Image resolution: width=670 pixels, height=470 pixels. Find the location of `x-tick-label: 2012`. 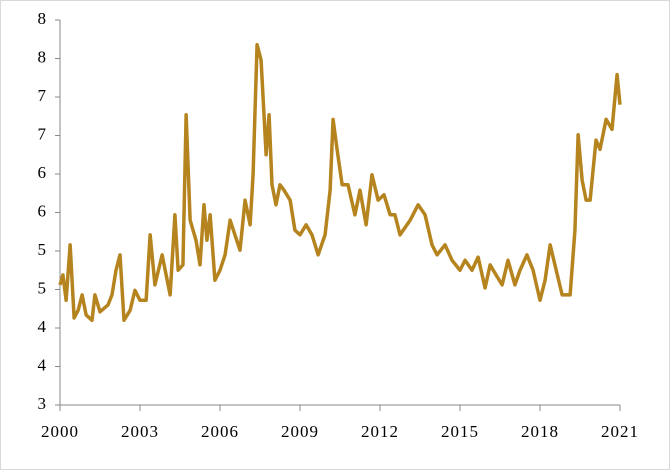

x-tick-label: 2012 is located at coordinates (380, 431).